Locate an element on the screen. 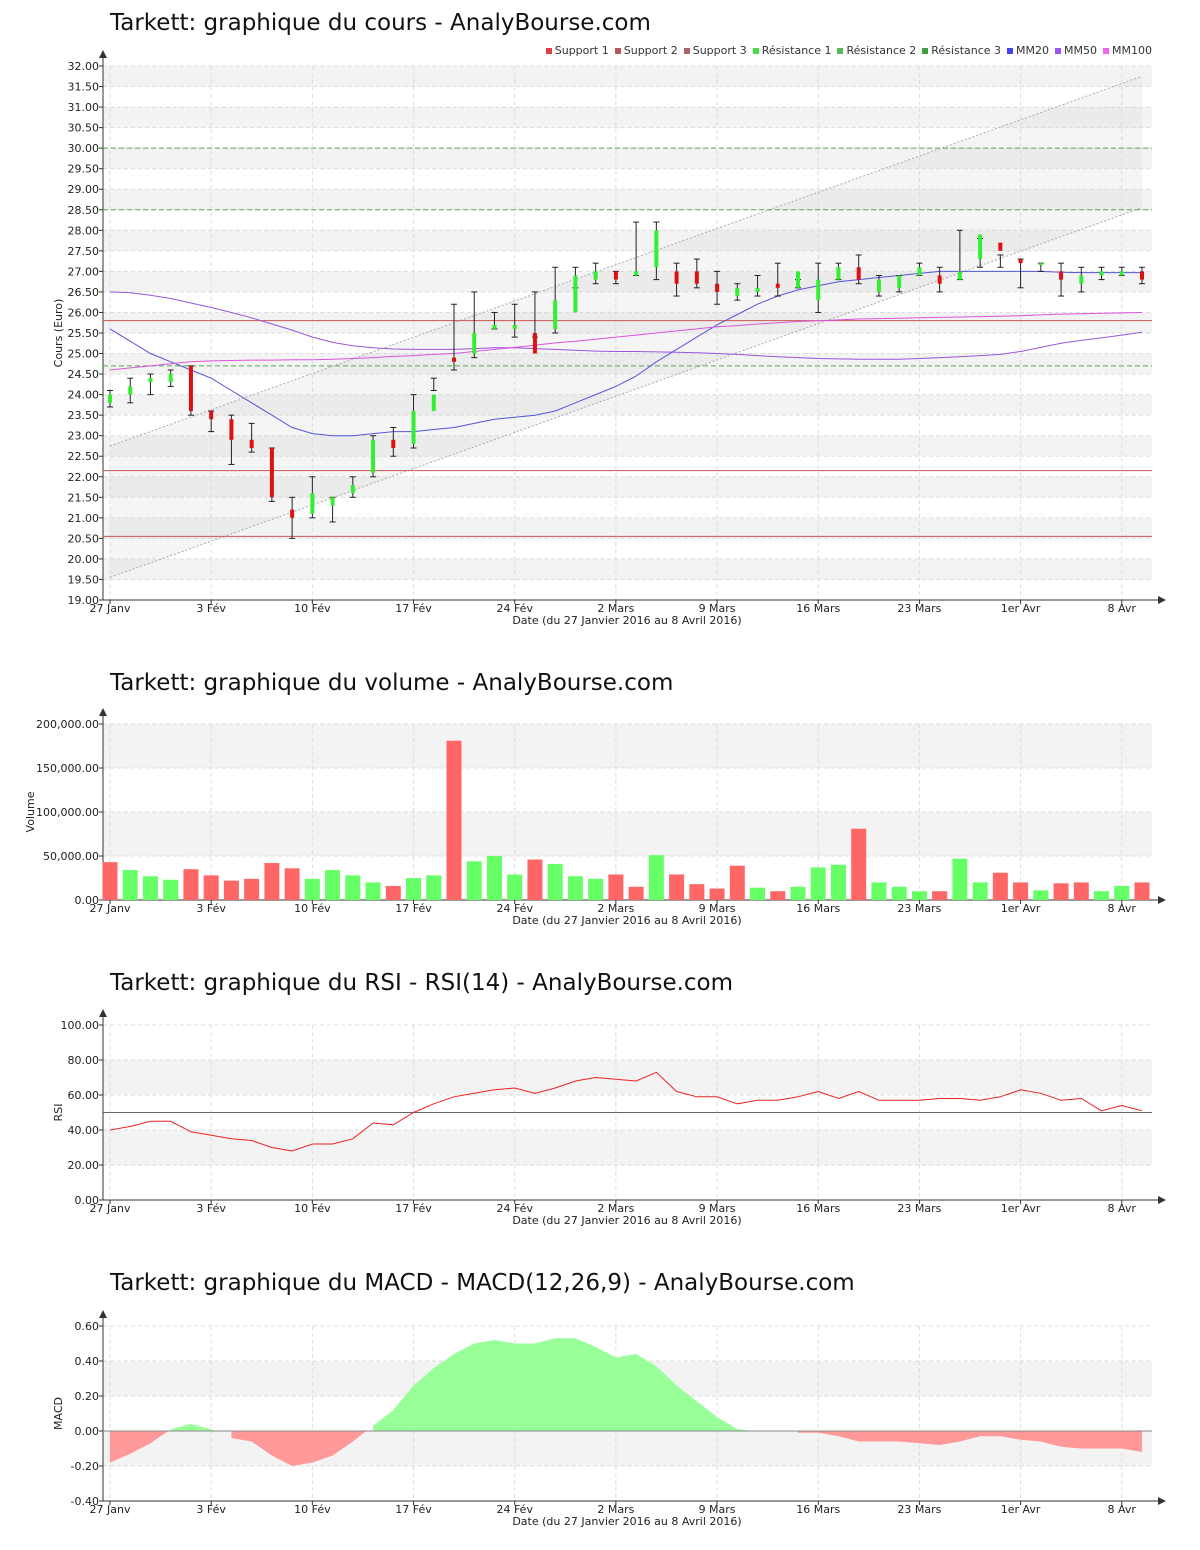  volume-ytick-label: 50,000.00 is located at coordinates (71, 856).